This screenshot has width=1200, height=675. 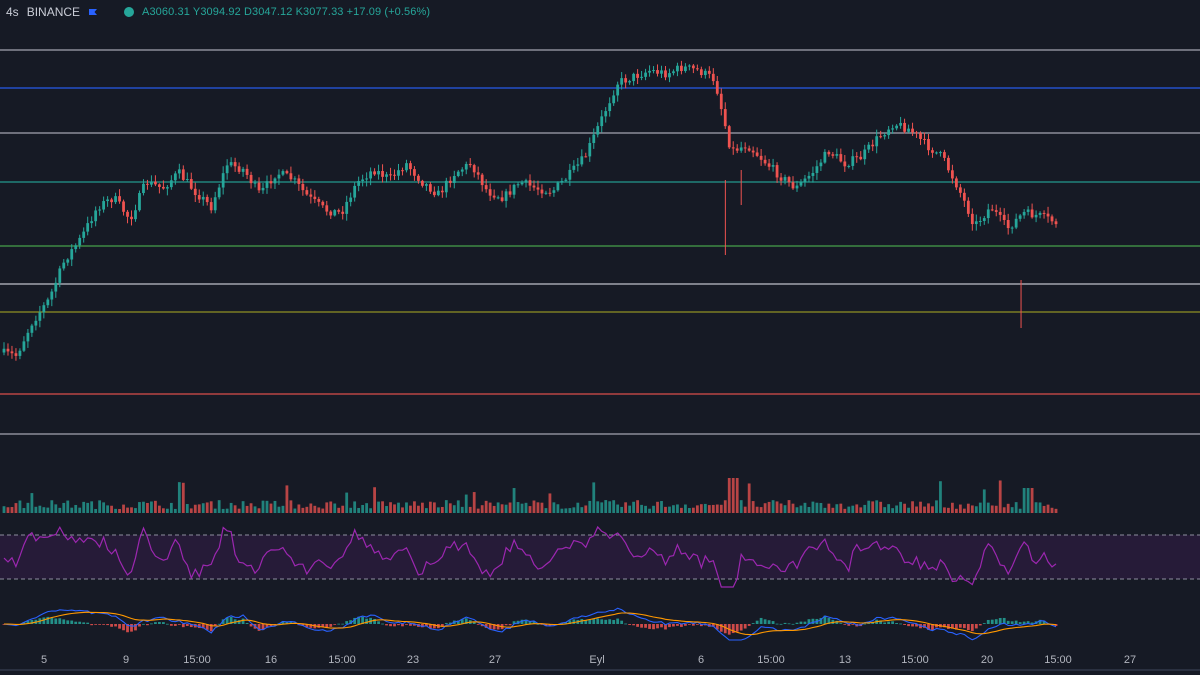 What do you see at coordinates (1130, 660) in the screenshot?
I see `time-axis-tick: 27` at bounding box center [1130, 660].